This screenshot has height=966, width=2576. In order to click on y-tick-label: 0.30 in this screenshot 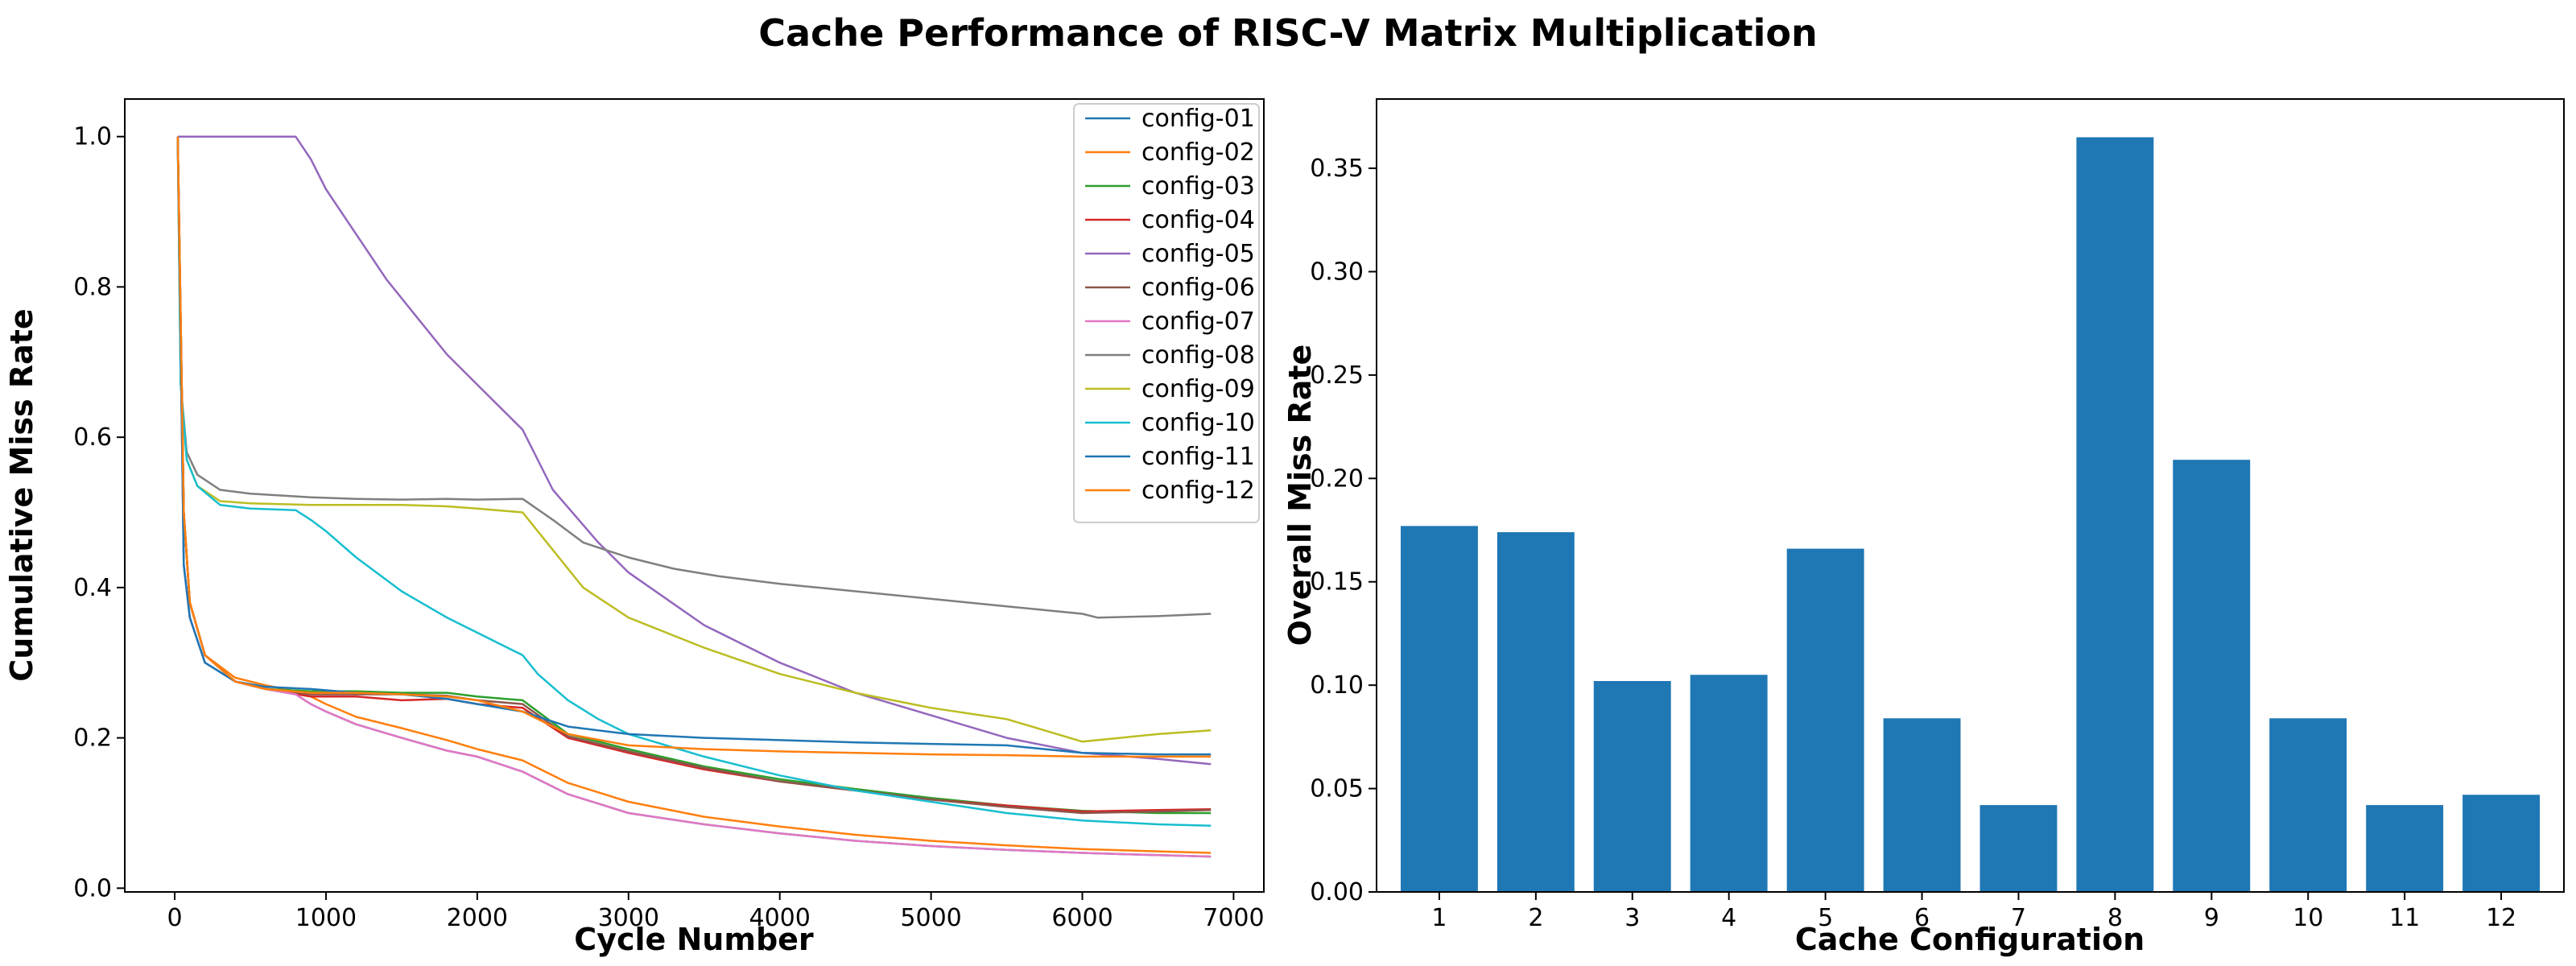, I will do `click(1337, 272)`.